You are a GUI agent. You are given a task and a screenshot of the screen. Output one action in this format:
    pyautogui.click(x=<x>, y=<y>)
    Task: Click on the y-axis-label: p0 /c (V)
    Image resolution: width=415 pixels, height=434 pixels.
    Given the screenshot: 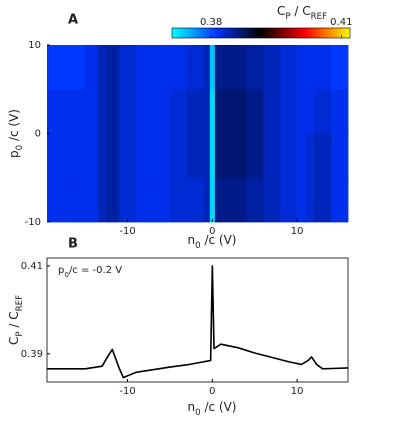 What is the action you would take?
    pyautogui.click(x=16, y=133)
    